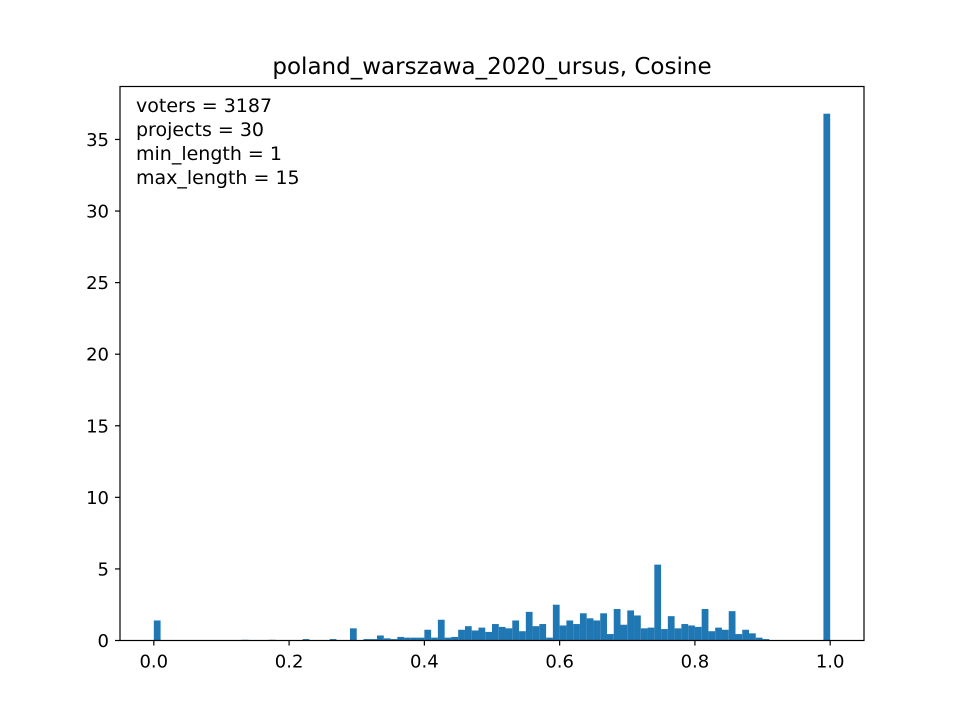 Image resolution: width=960 pixels, height=720 pixels. What do you see at coordinates (830, 662) in the screenshot?
I see `x-tick-label: 1.0` at bounding box center [830, 662].